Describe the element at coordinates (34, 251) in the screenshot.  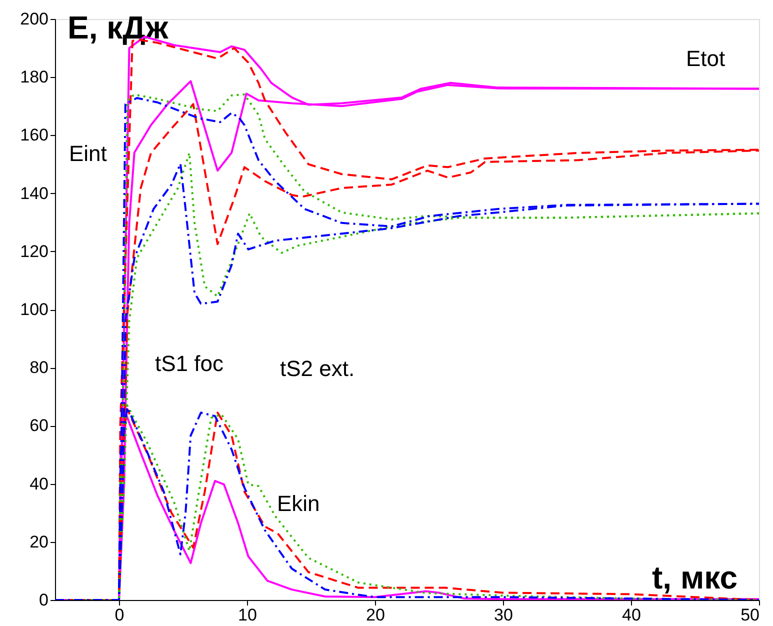
I see `y-tick-label: 120` at that location.